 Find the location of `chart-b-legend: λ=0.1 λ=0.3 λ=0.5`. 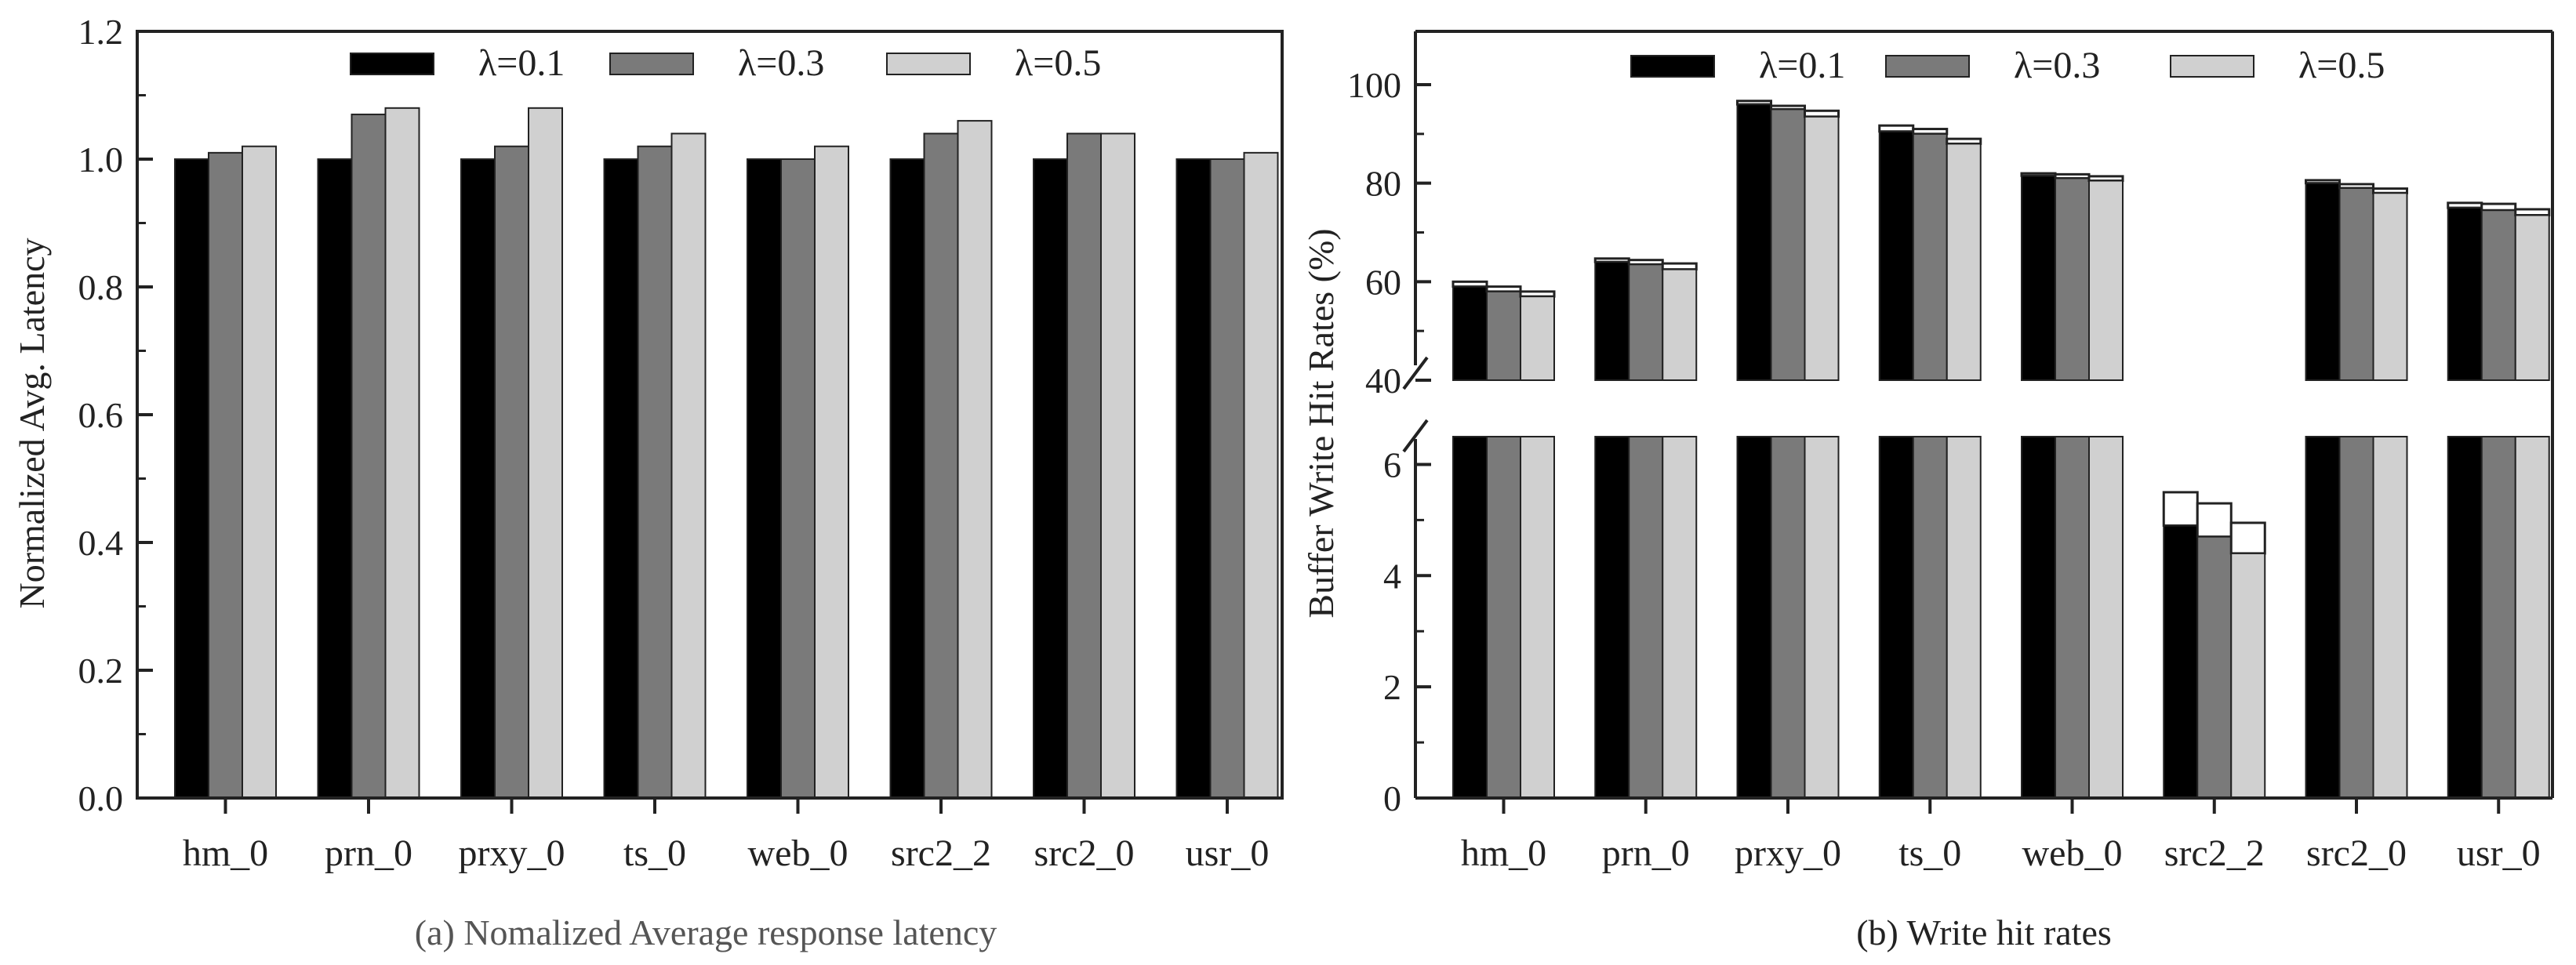

chart-b-legend: λ=0.1 λ=0.3 λ=0.5 is located at coordinates (2007, 65).